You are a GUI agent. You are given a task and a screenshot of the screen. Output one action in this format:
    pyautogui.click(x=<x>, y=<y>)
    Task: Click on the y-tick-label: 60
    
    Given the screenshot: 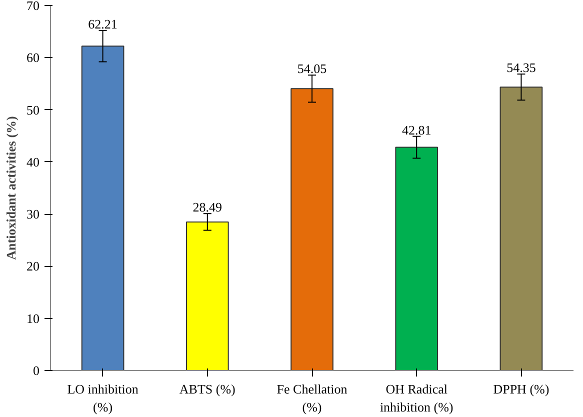 What is the action you would take?
    pyautogui.click(x=33, y=58)
    